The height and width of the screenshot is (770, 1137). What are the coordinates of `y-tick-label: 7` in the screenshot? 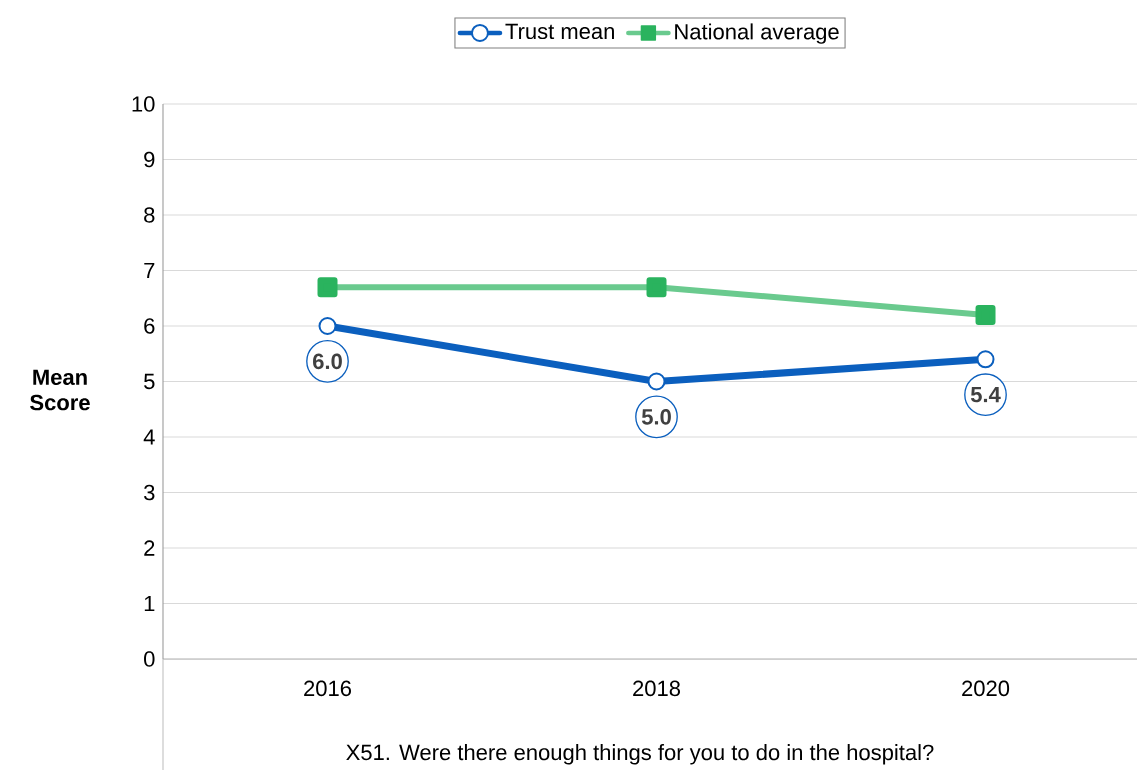 It's located at (149, 270).